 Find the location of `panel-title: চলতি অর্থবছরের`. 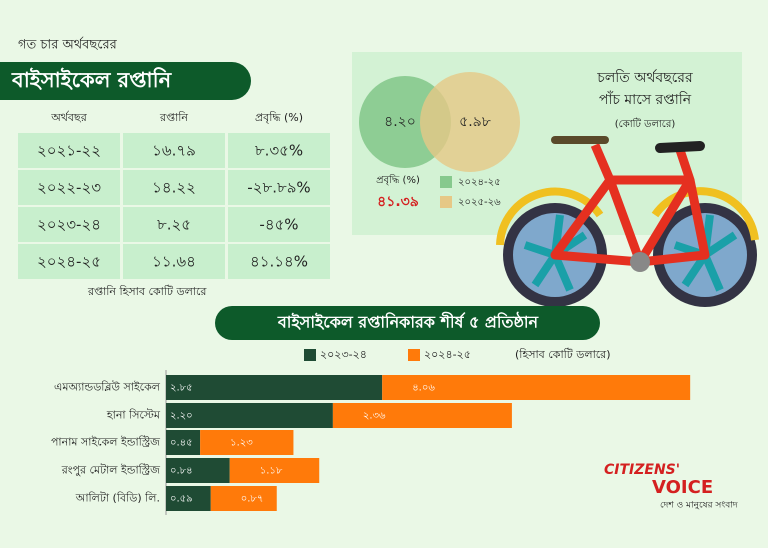

panel-title: চলতি অর্থবছরের is located at coordinates (644, 77).